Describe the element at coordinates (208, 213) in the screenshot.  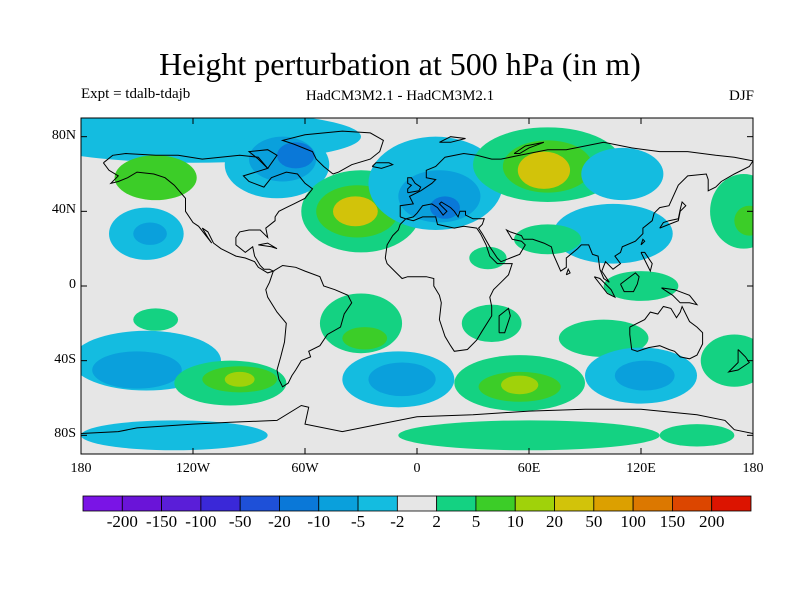
I see `coast-north-america` at that location.